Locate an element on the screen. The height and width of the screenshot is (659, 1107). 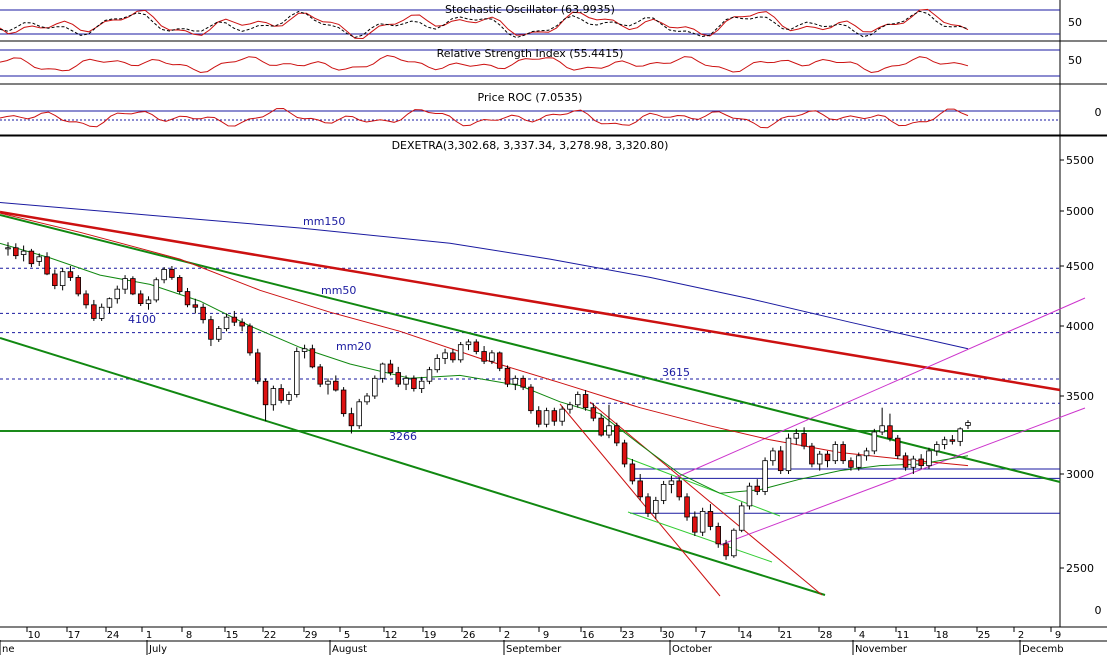
price-tick-label: 5500 is located at coordinates (1080, 160).